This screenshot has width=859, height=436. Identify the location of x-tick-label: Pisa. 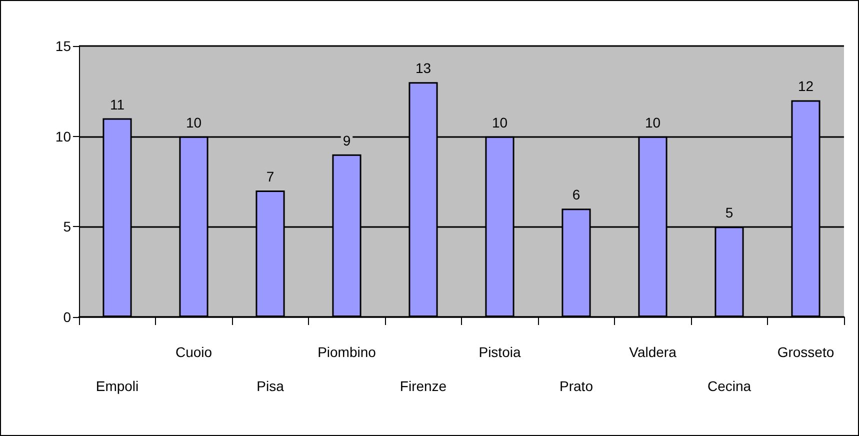
(270, 386).